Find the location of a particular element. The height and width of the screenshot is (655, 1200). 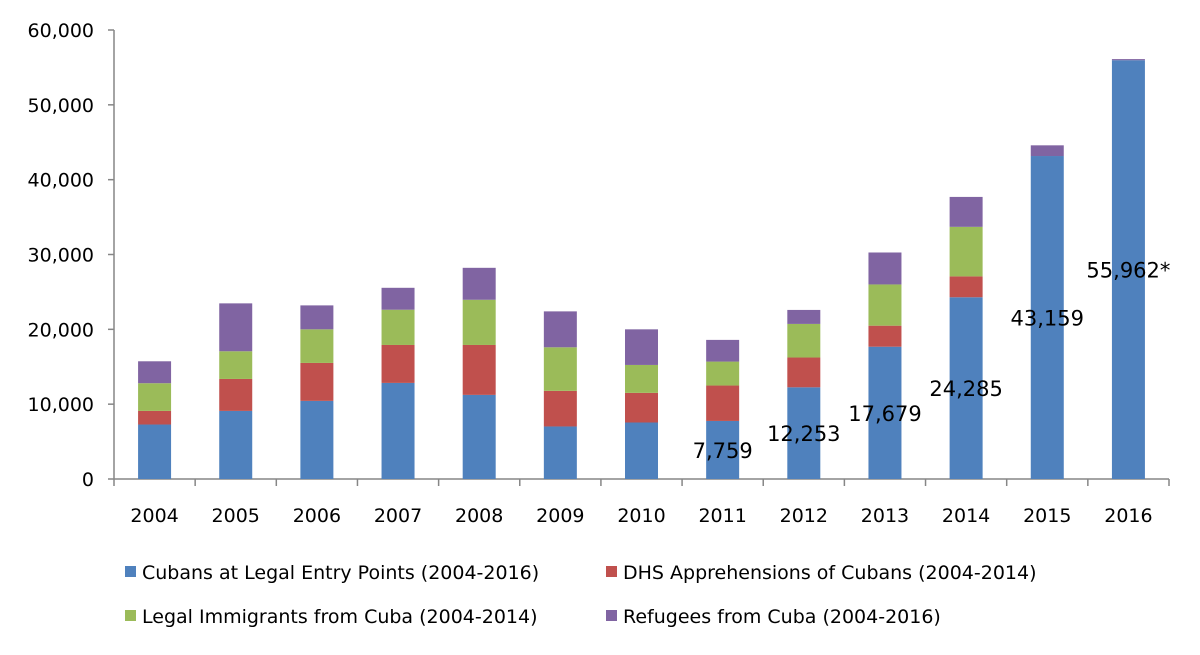

data-label-2012: 12,253 is located at coordinates (803, 434).